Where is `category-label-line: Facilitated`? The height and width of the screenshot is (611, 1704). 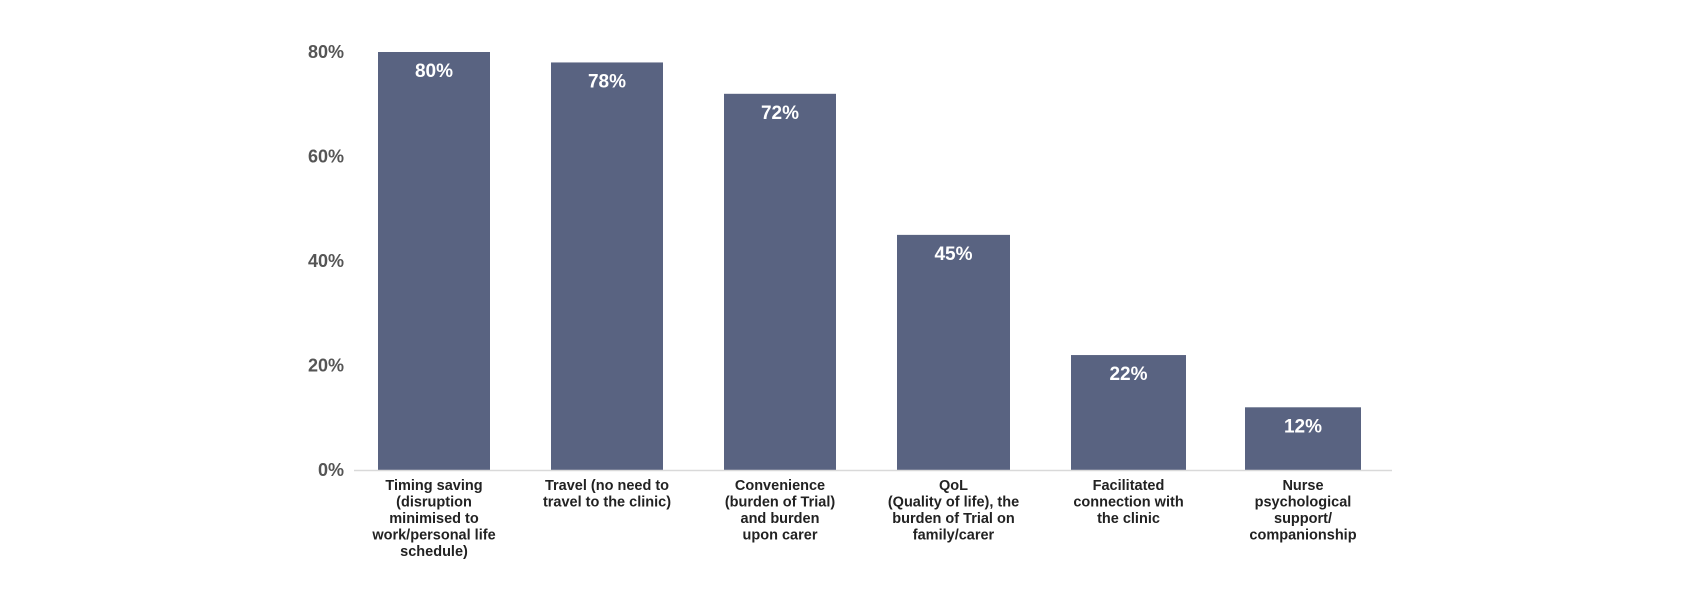
category-label-line: Facilitated is located at coordinates (1129, 486).